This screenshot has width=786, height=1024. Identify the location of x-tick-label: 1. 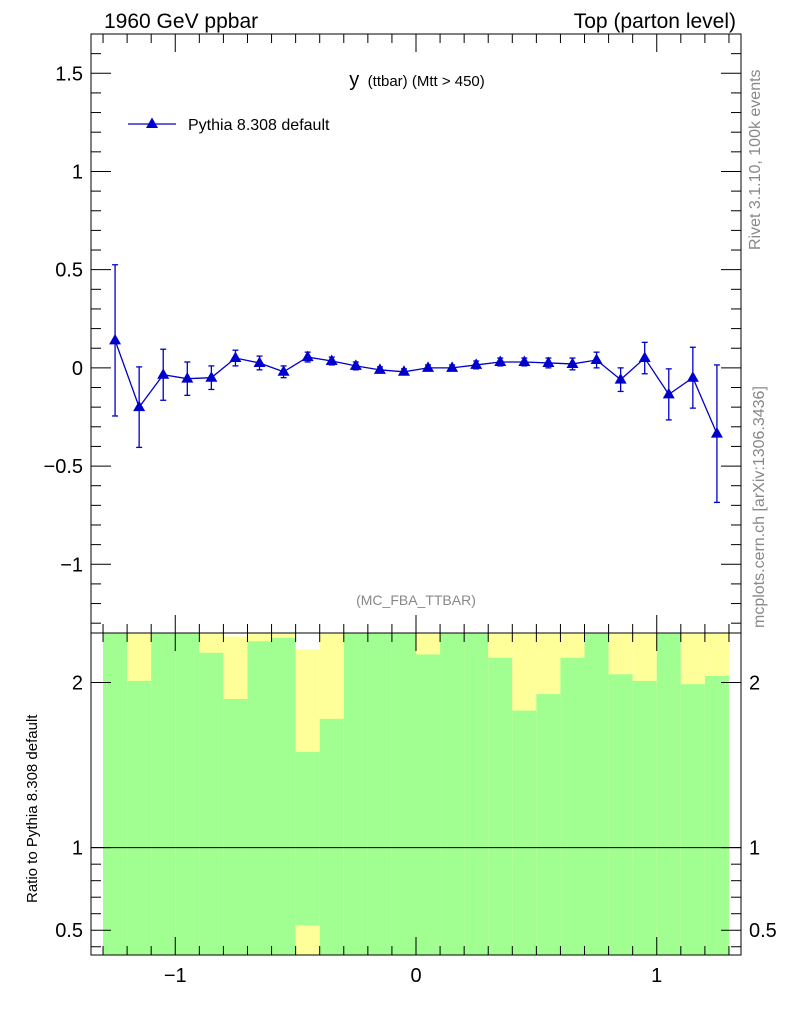
(656, 976).